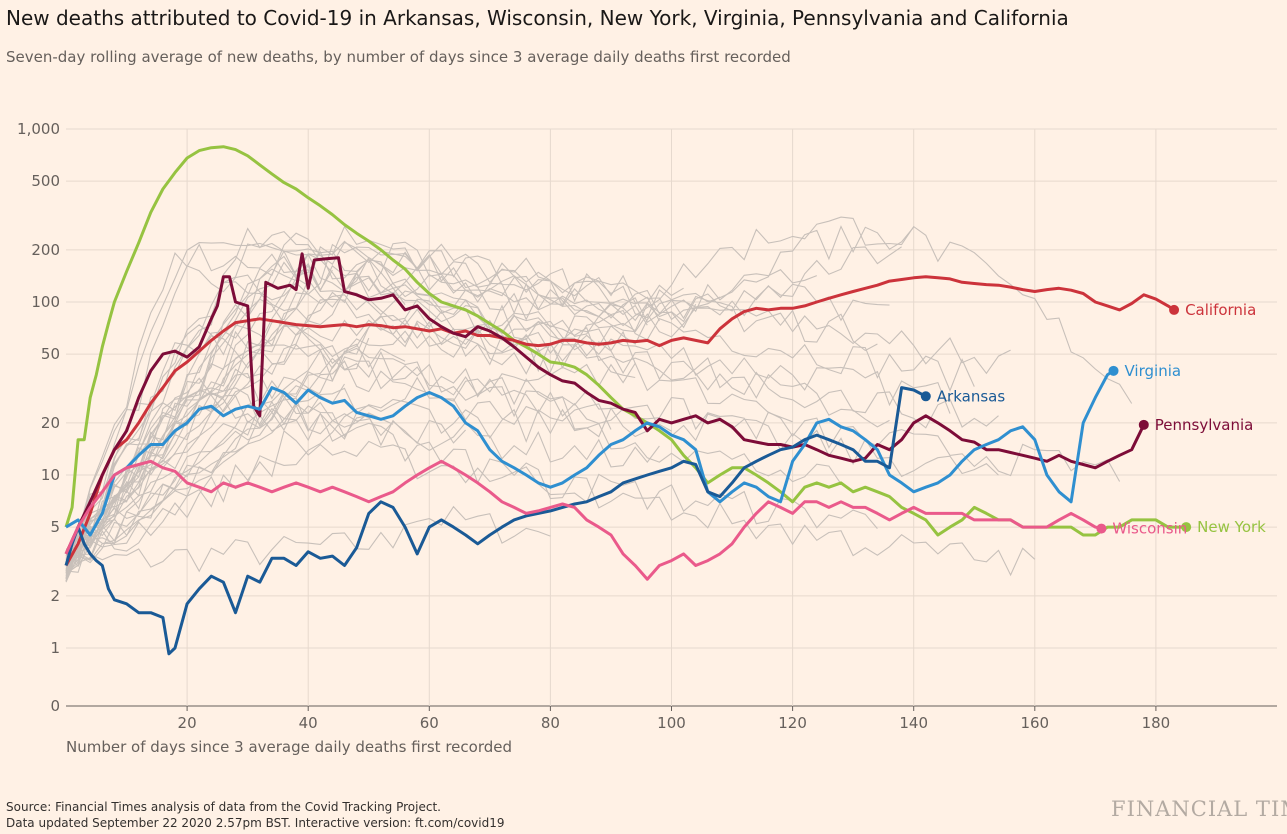 This screenshot has height=834, width=1287. What do you see at coordinates (187, 723) in the screenshot?
I see `x-tick-label: 20` at bounding box center [187, 723].